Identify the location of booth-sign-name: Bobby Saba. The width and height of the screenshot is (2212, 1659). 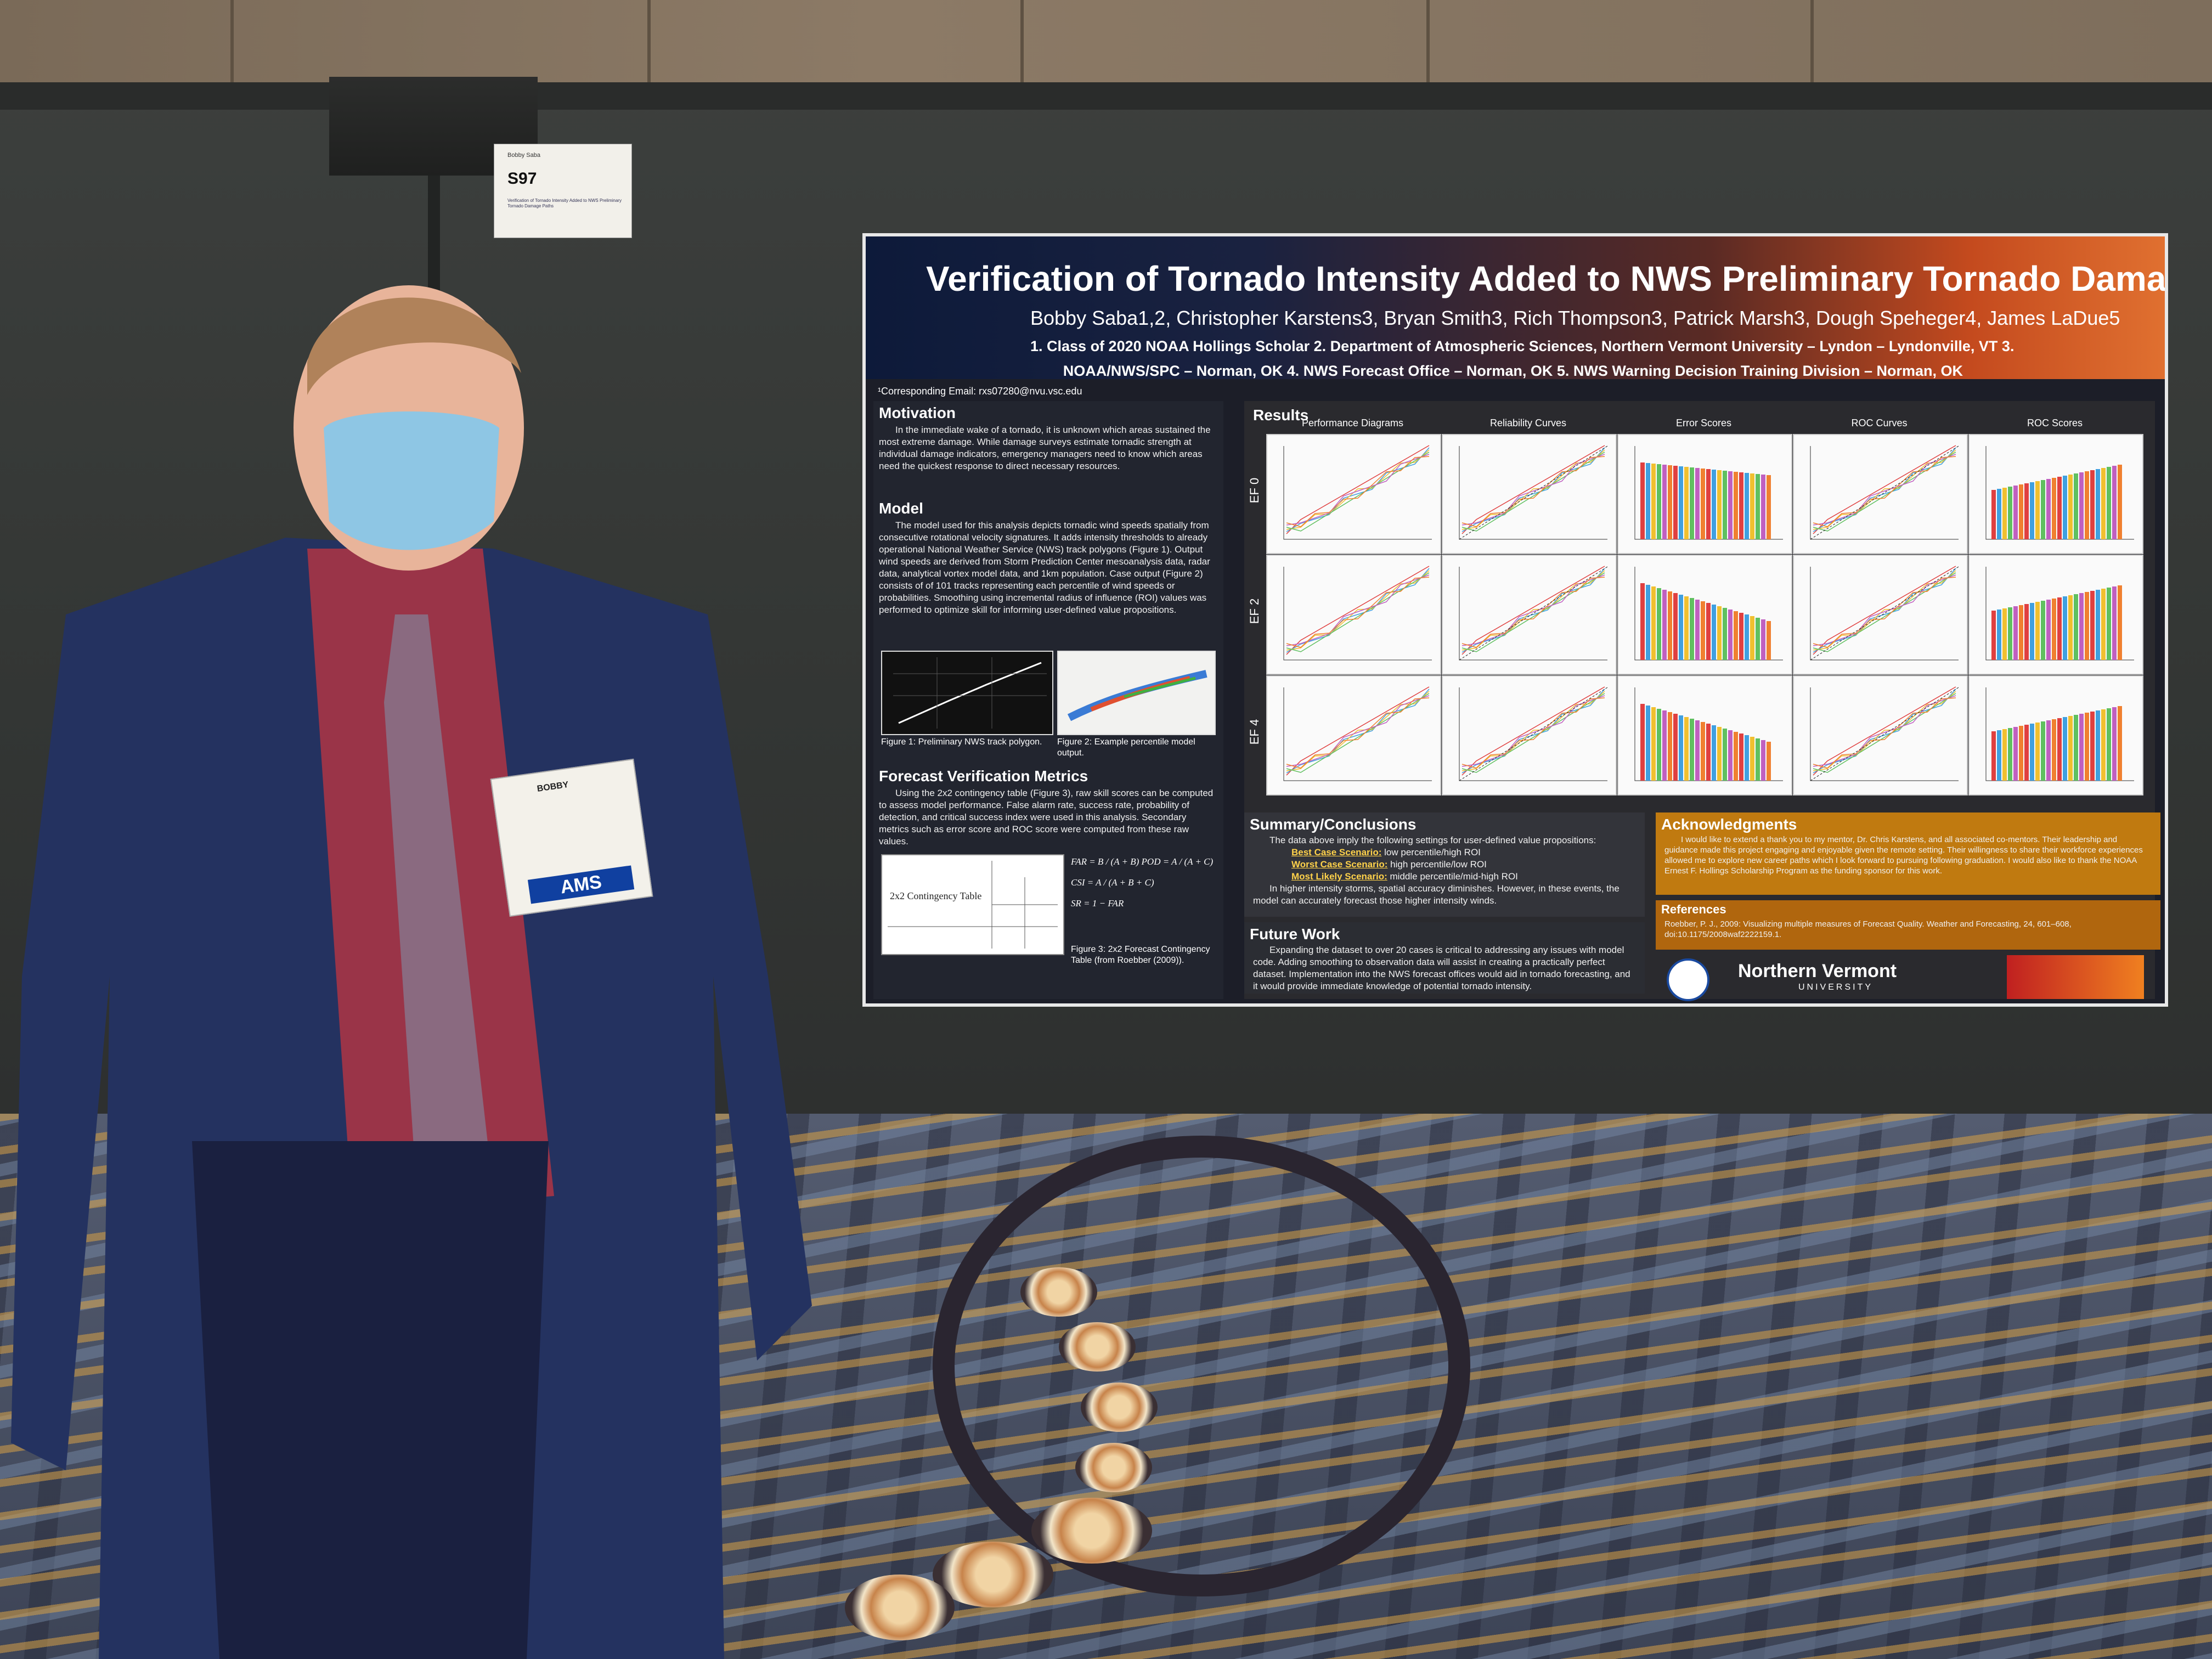
(523, 155).